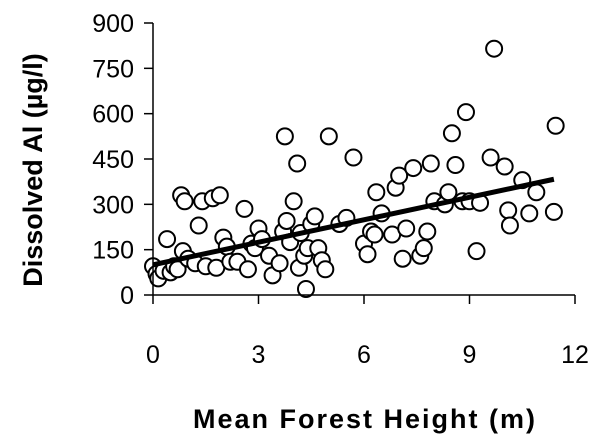  What do you see at coordinates (367, 332) in the screenshot?
I see `x-ticks: 0 3 6 9 12` at bounding box center [367, 332].